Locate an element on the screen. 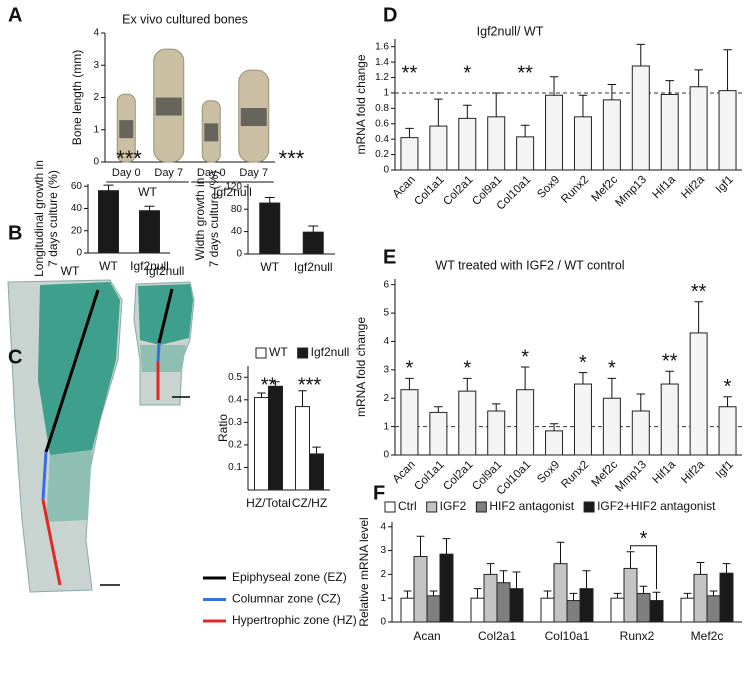 The image size is (752, 675). y-tick-label: 40 is located at coordinates (237, 231).